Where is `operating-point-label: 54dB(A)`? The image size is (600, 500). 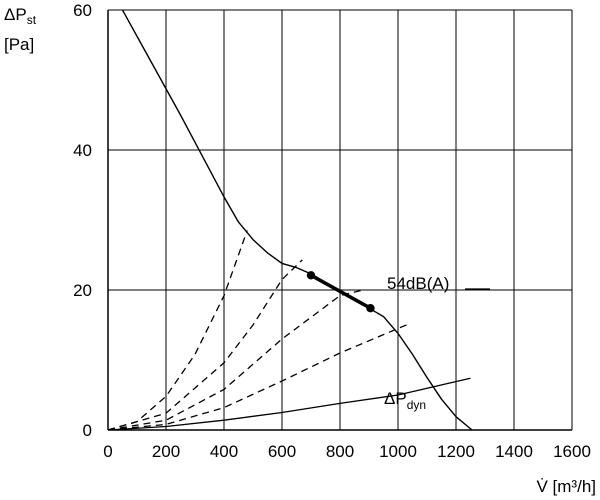
operating-point-label: 54dB(A) is located at coordinates (418, 283).